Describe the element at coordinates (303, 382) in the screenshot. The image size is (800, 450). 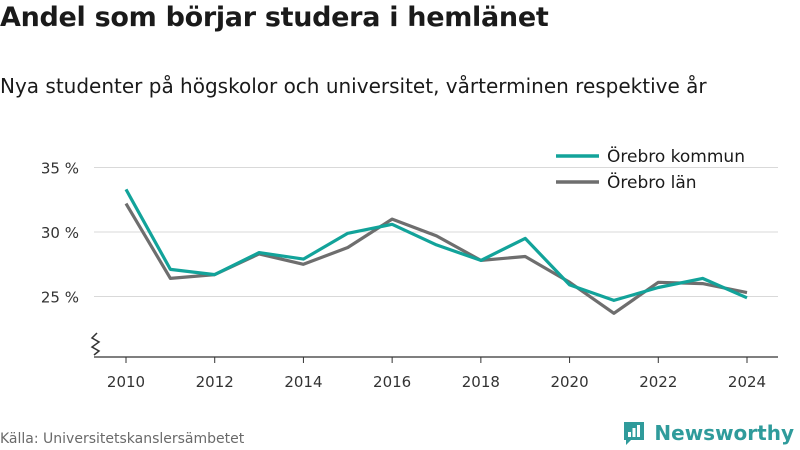
I see `x-tick-label: 2014` at that location.